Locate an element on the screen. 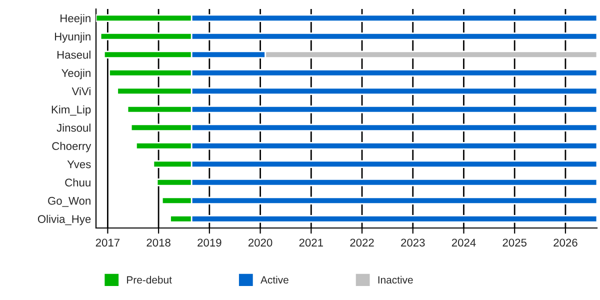 This screenshot has height=300, width=600. legend-label: Active is located at coordinates (274, 280).